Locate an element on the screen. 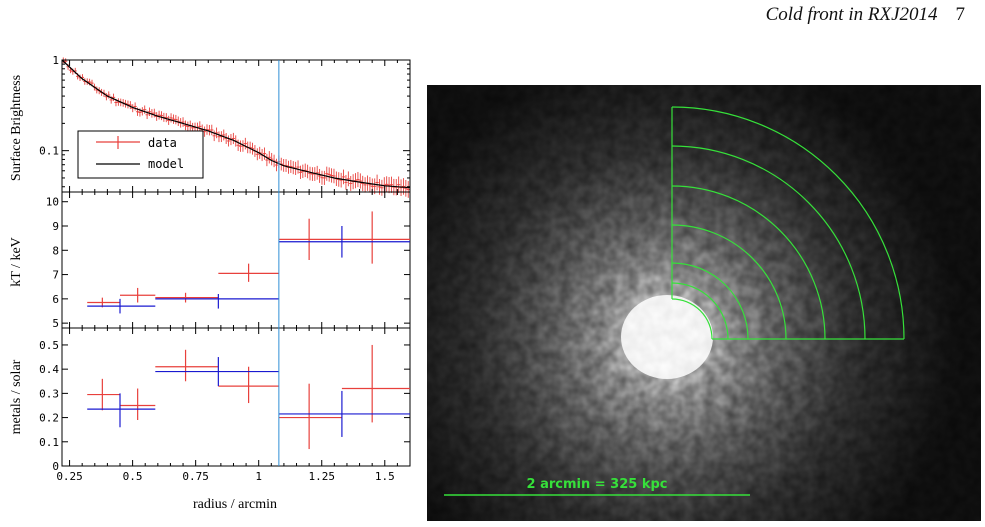 The width and height of the screenshot is (985, 527). x-tick-label: 1.5 is located at coordinates (385, 476).